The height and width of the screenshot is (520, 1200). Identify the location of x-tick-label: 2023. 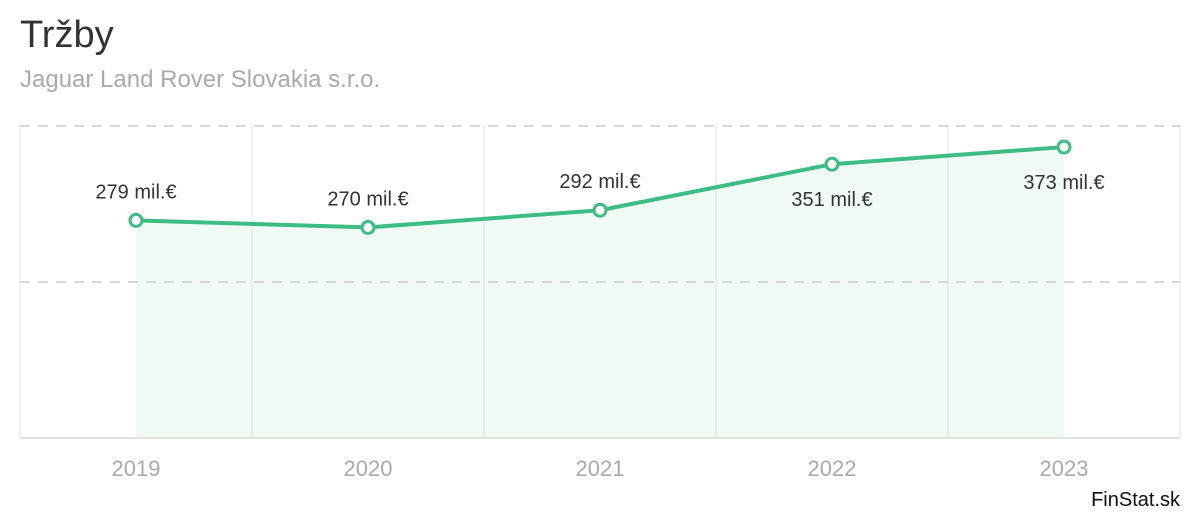
(1064, 468).